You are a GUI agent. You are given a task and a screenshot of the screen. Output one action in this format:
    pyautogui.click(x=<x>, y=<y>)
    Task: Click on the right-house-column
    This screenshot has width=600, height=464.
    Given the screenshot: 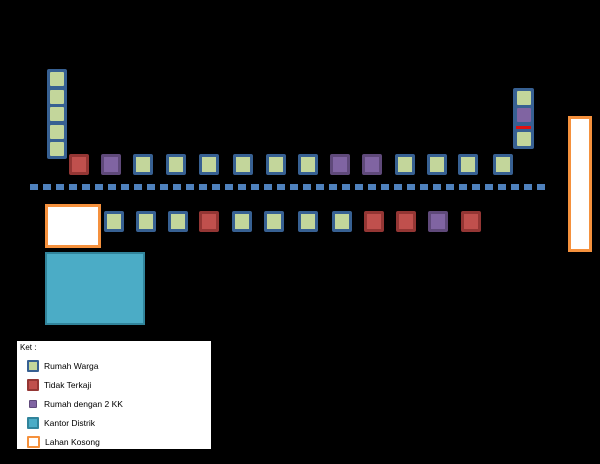 What is the action you would take?
    pyautogui.click(x=523, y=118)
    